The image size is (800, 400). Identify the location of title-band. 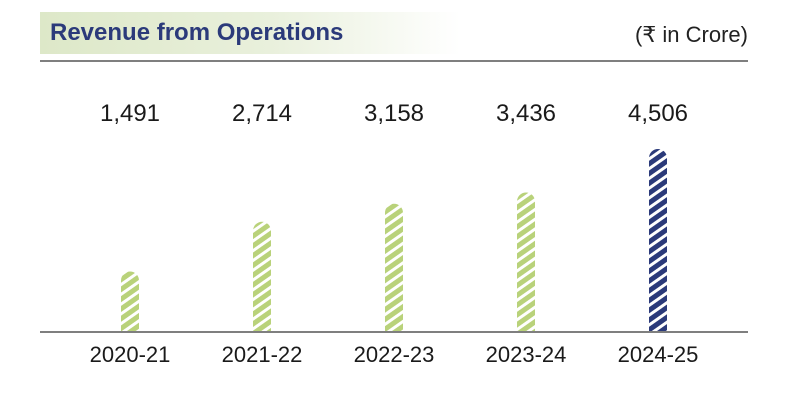
(250, 33).